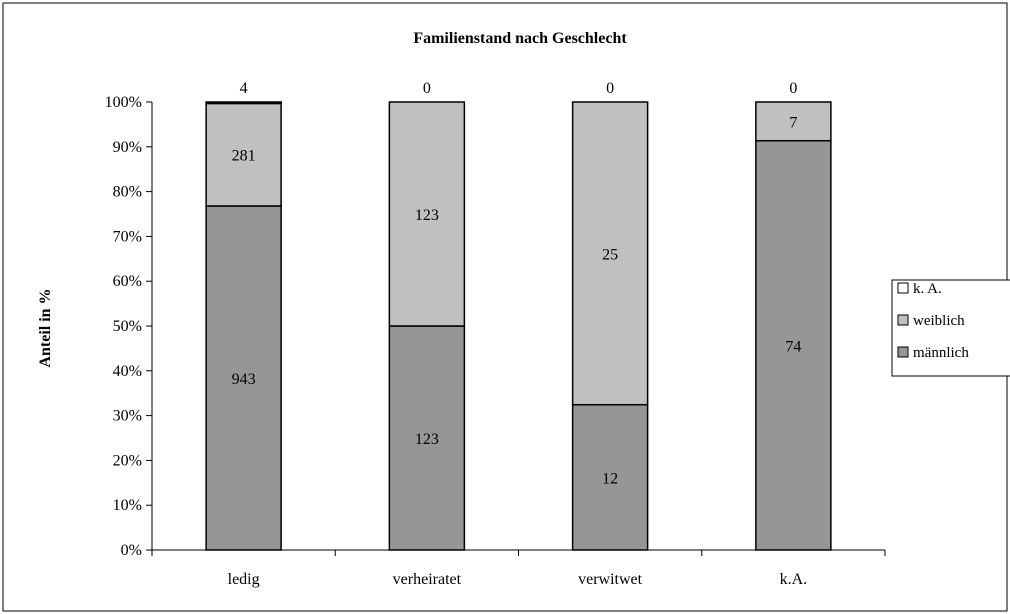 This screenshot has width=1010, height=614. What do you see at coordinates (941, 353) in the screenshot?
I see `legend-label: männlich` at bounding box center [941, 353].